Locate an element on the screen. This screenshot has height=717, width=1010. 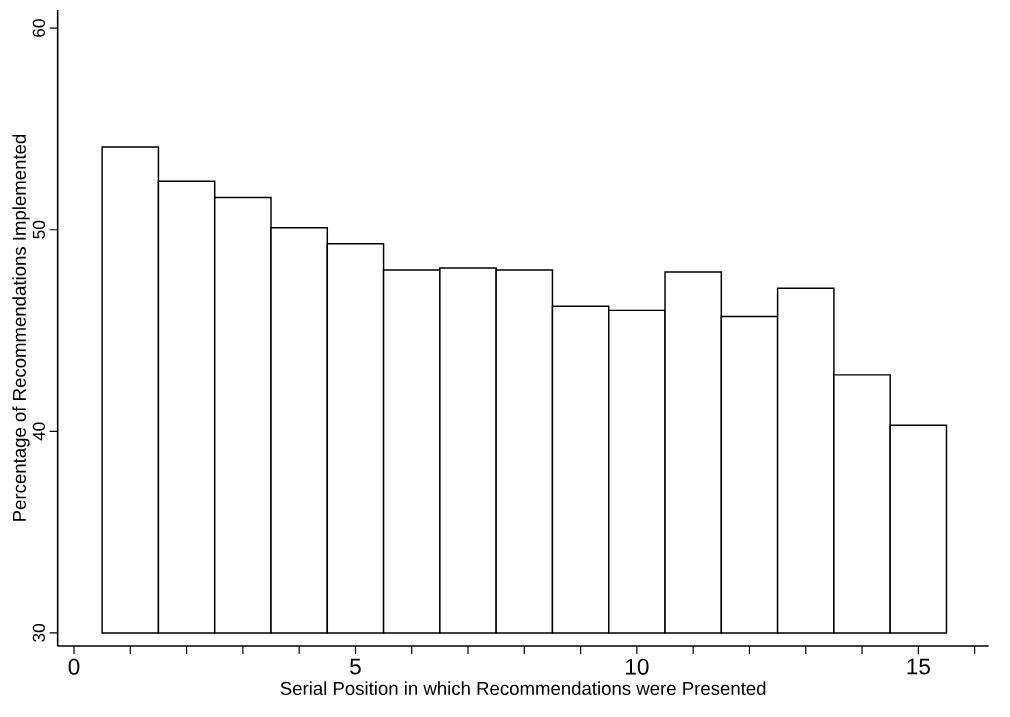
x-tick-label: 0 is located at coordinates (74, 666).